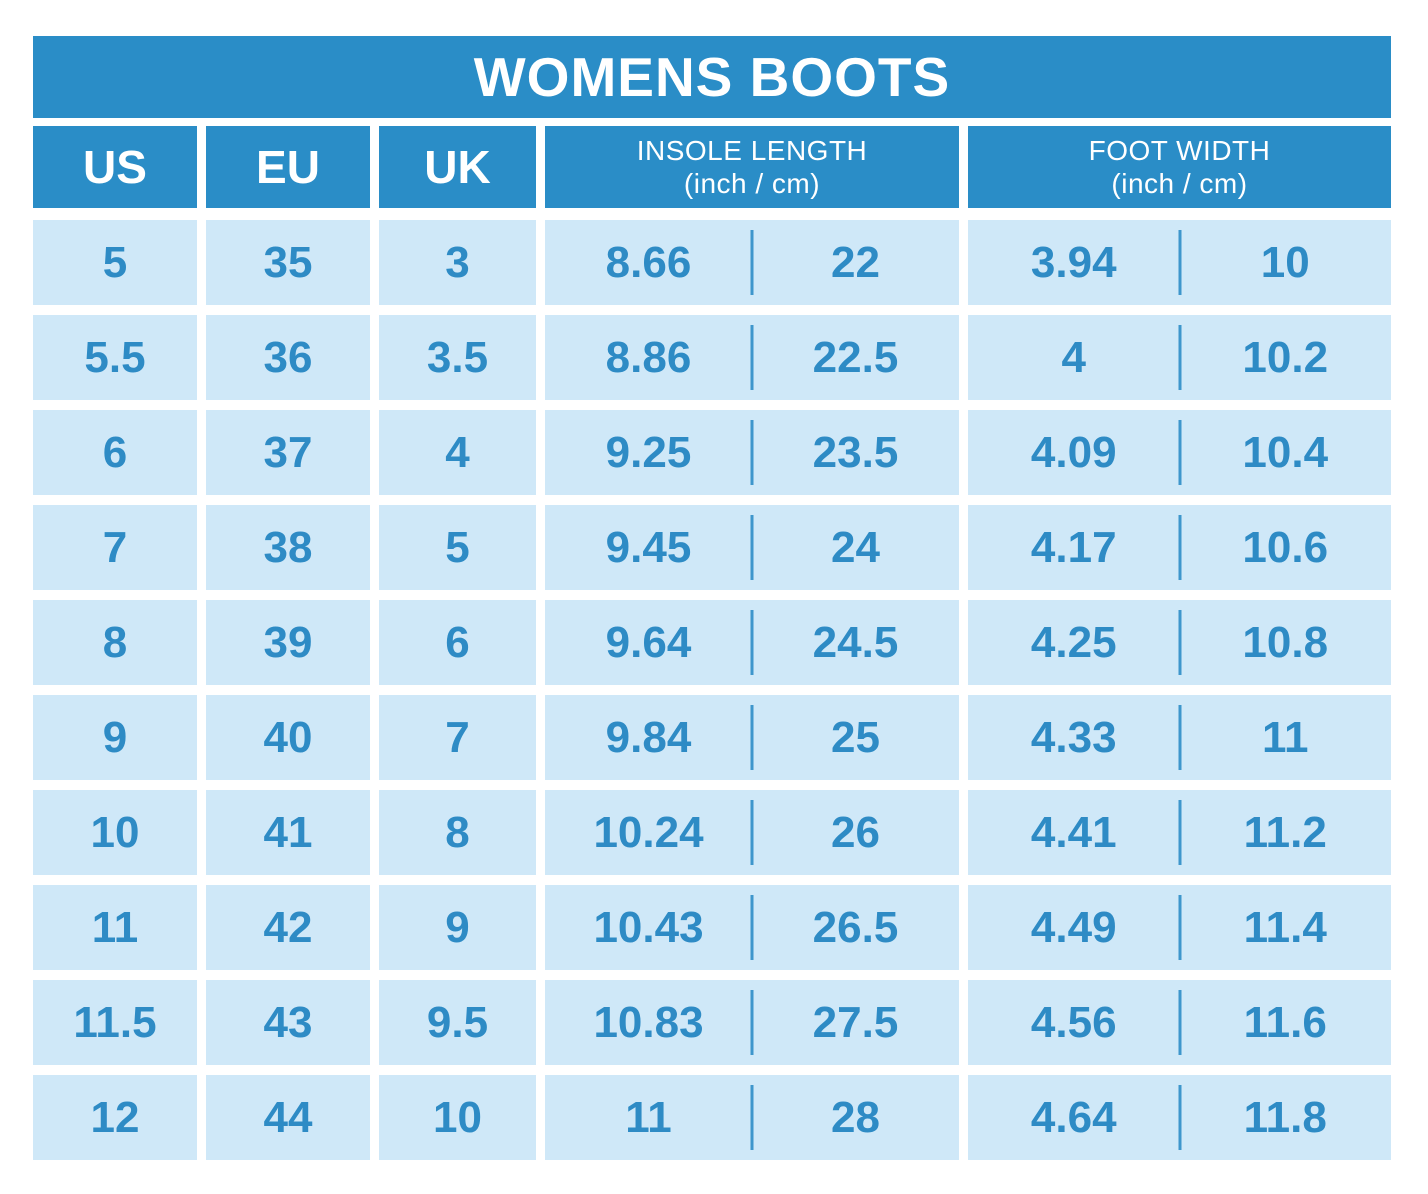 This screenshot has width=1428, height=1194. I want to click on insole-length-cell: 9.25 23.5, so click(752, 452).